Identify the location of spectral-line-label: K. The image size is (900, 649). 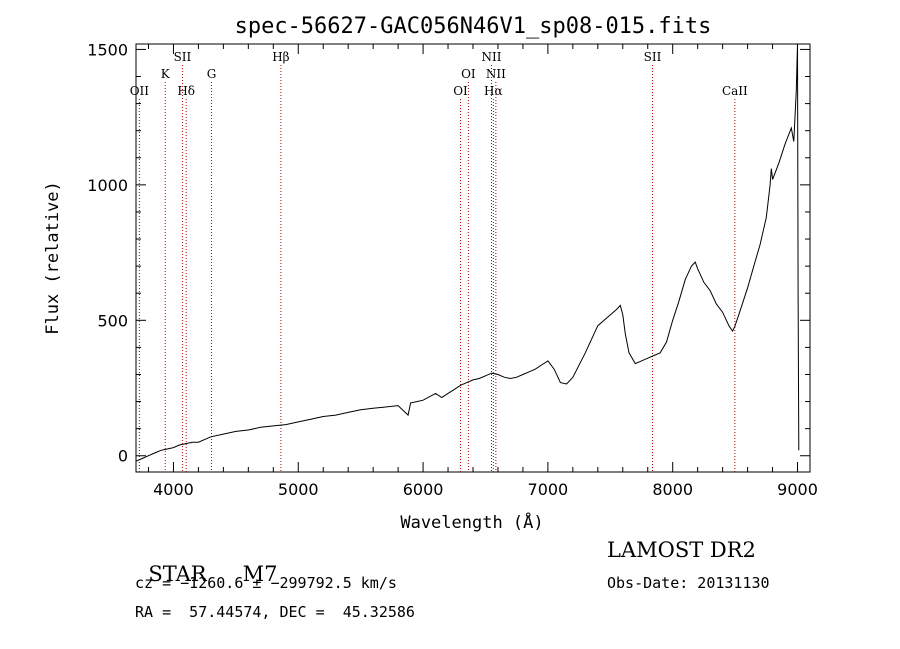
(166, 74).